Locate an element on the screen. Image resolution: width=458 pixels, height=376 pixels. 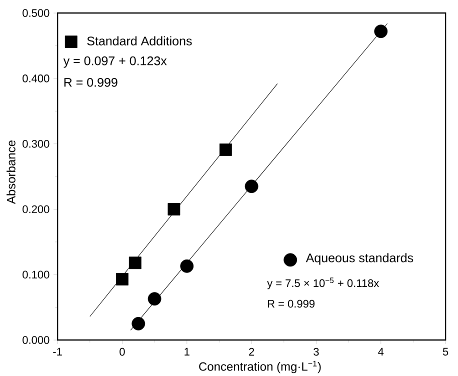
x-axis-title: Concentration (mg·L$^{−1}$) is located at coordinates (260, 367).